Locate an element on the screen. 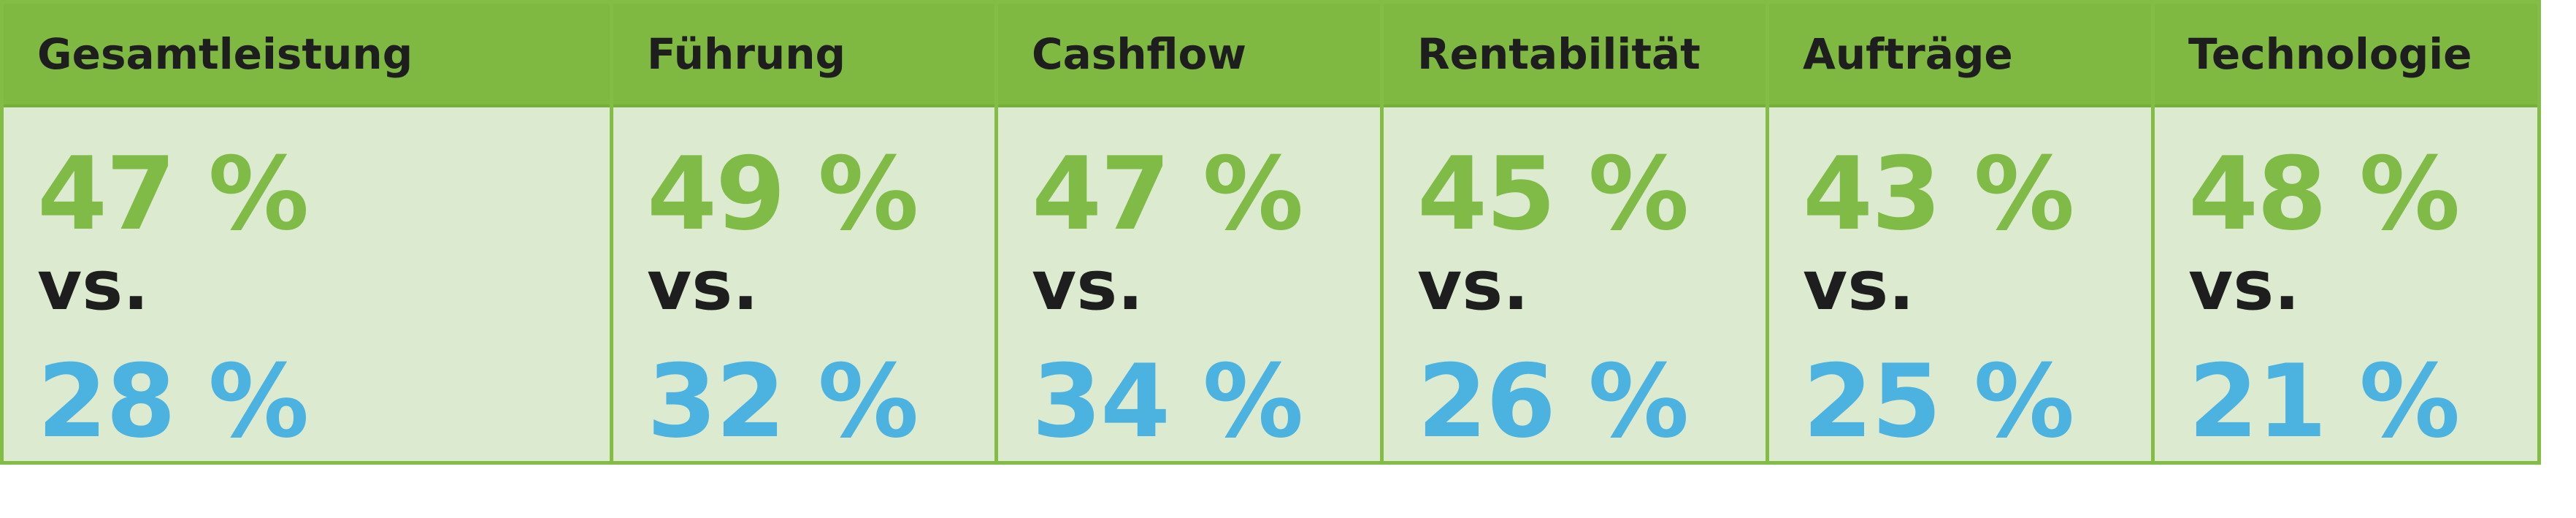  column-technologie: Technologie 48 % vs. 21 % is located at coordinates (2344, 232).